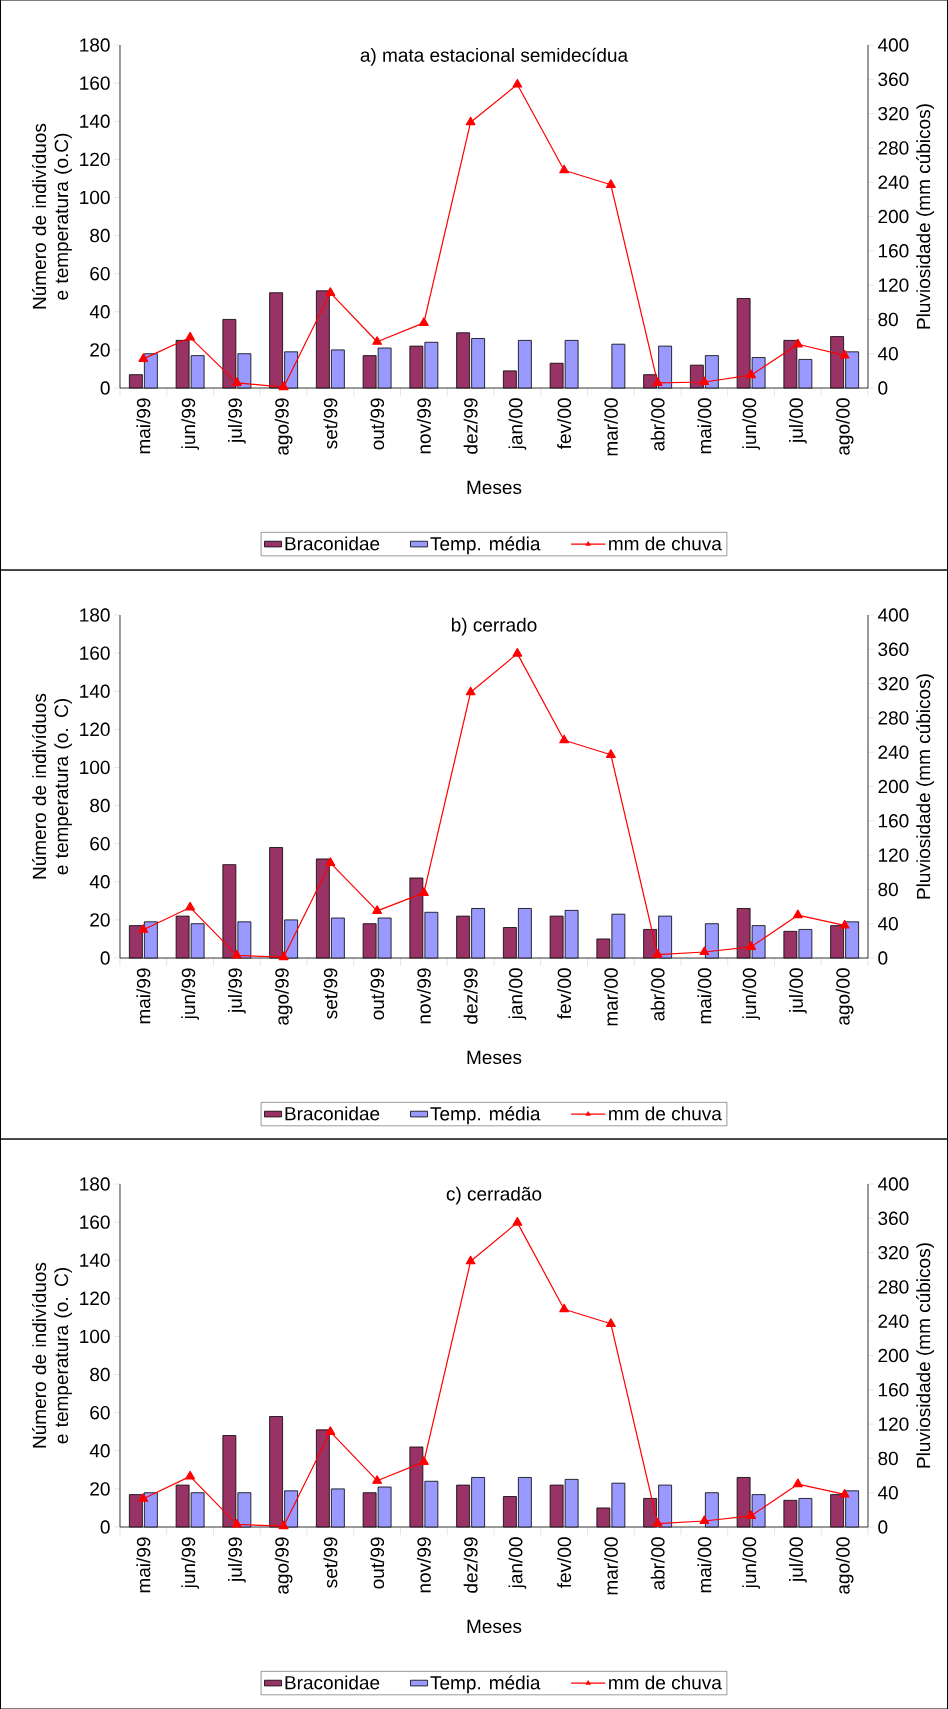 Image resolution: width=948 pixels, height=1709 pixels. What do you see at coordinates (925, 786) in the screenshot?
I see `y2-axis-title: Pluviosidade (mm cúbicos)` at bounding box center [925, 786].